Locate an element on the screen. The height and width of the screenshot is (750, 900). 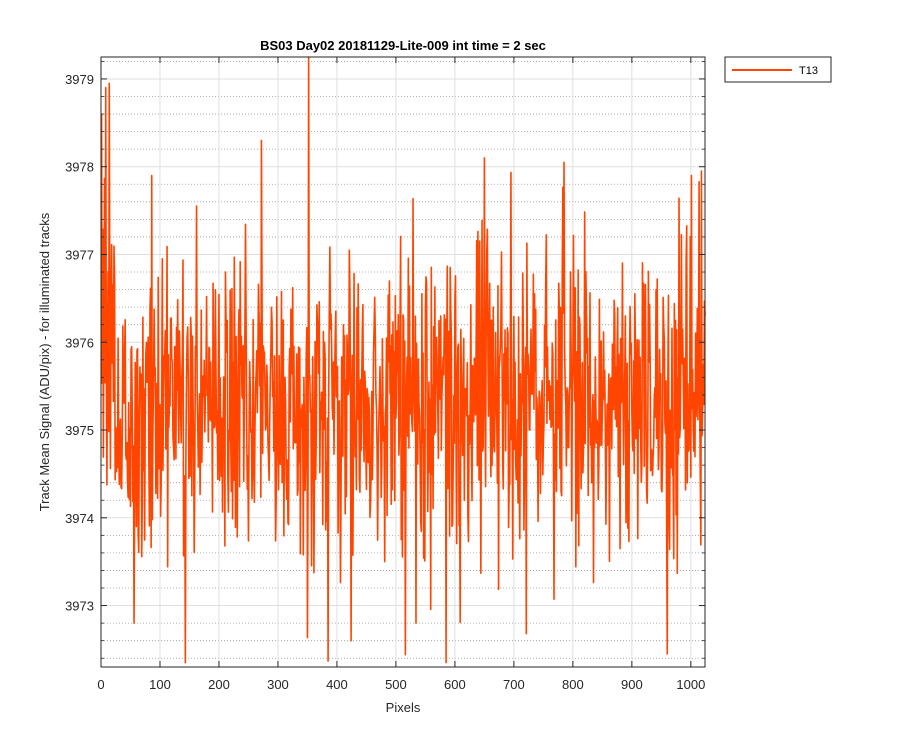
x-tick-label: 400 is located at coordinates (337, 684).